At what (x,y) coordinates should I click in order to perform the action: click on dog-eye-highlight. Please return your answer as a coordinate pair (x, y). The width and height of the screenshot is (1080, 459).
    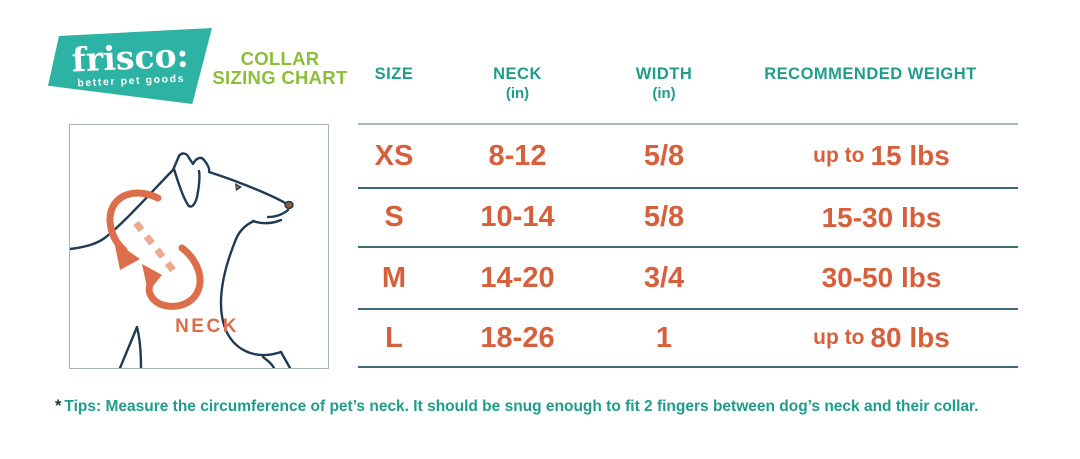
    Looking at the image, I should click on (237, 187).